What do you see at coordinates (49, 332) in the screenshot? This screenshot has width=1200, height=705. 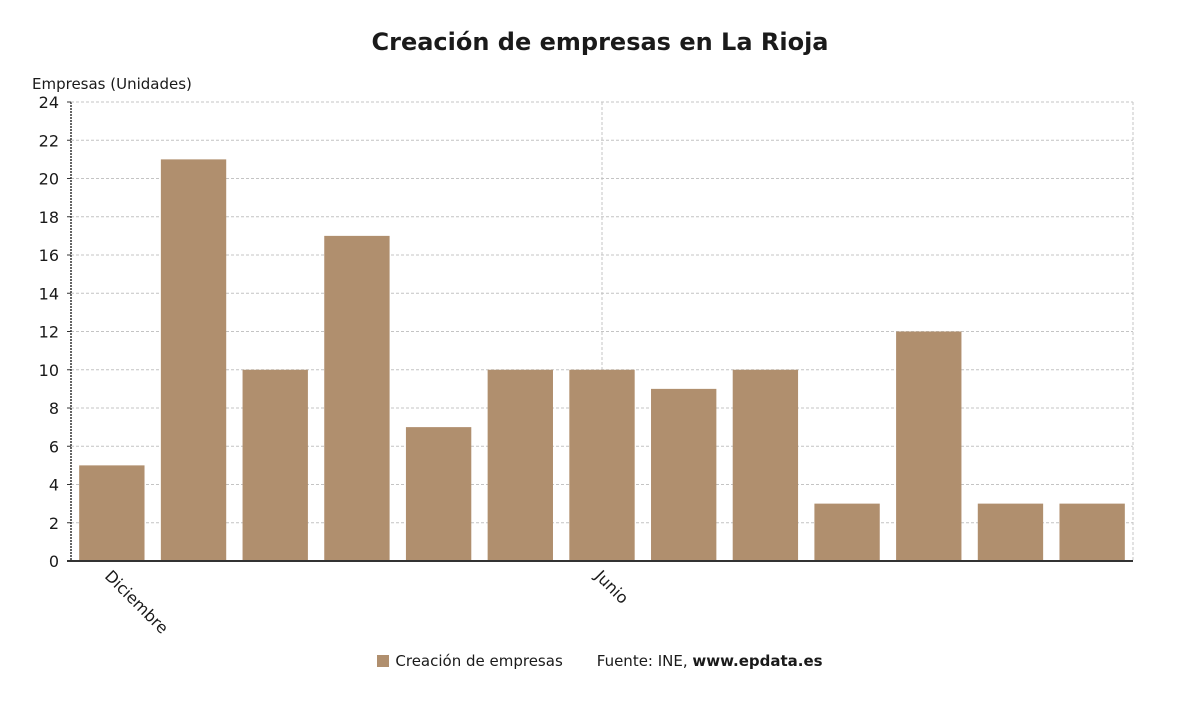 I see `y-tick-label: 12` at bounding box center [49, 332].